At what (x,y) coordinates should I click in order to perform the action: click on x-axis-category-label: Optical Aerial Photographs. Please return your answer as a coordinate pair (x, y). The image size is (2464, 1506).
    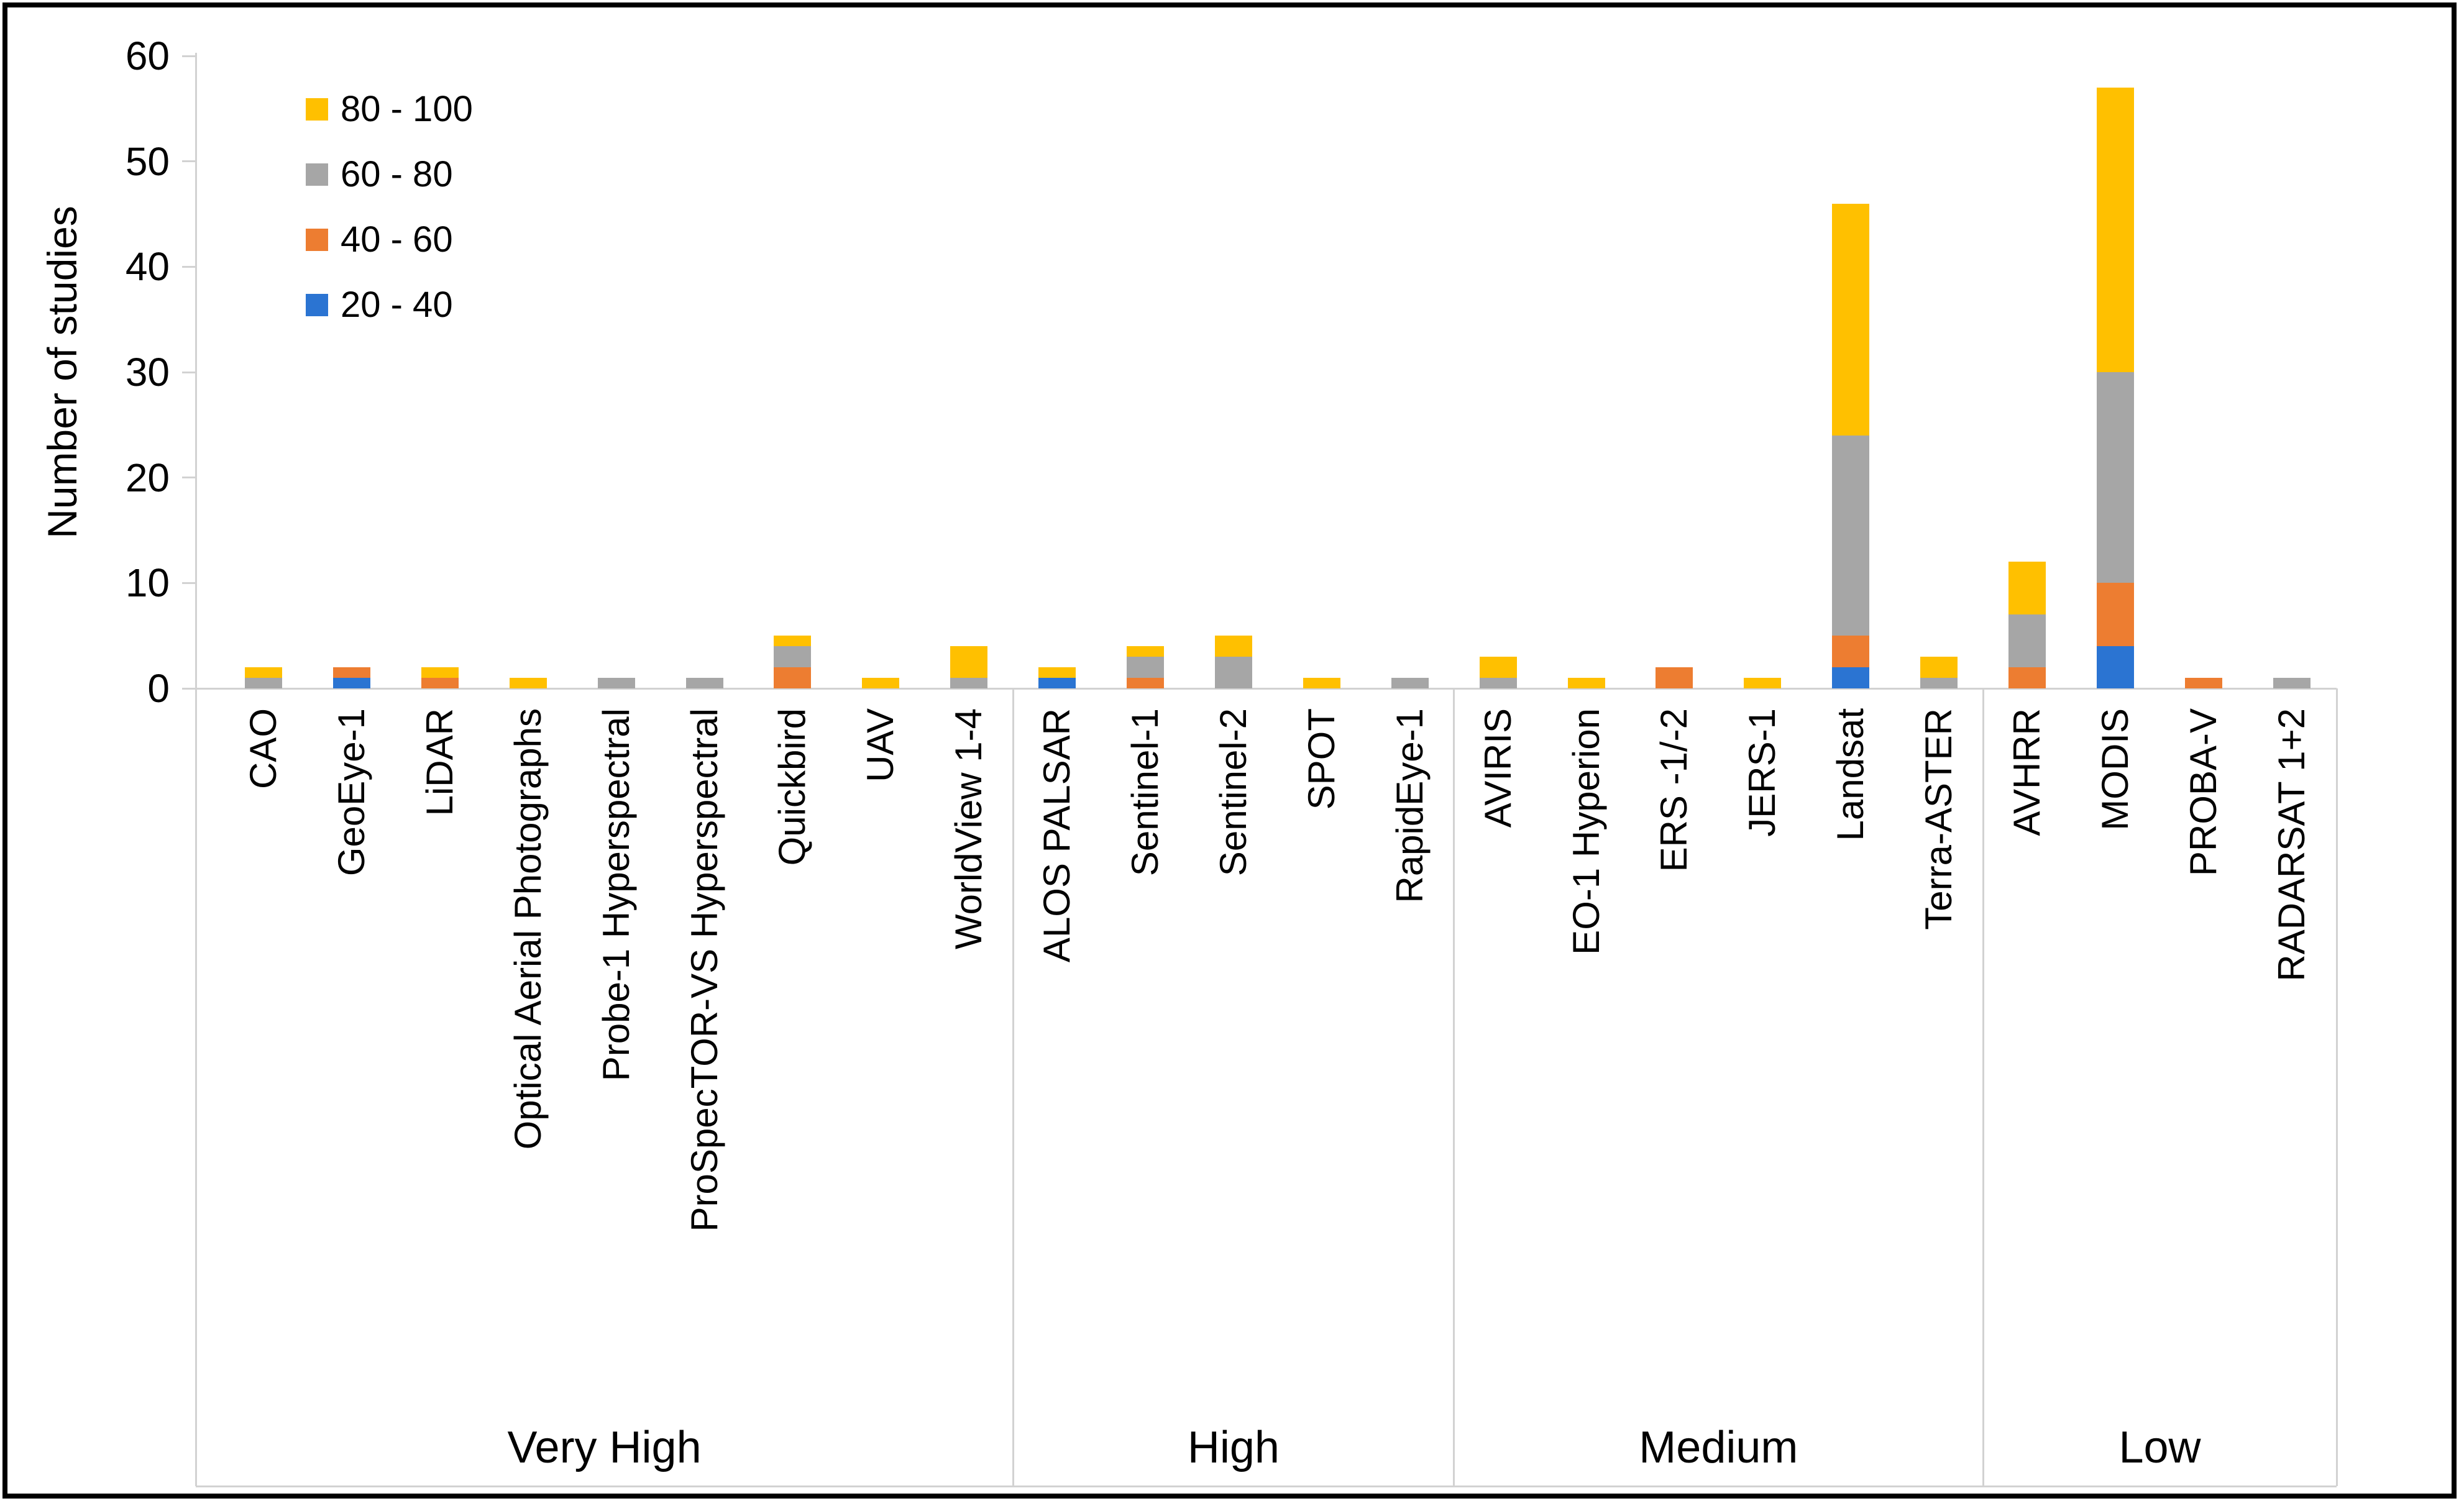
    Looking at the image, I should click on (527, 929).